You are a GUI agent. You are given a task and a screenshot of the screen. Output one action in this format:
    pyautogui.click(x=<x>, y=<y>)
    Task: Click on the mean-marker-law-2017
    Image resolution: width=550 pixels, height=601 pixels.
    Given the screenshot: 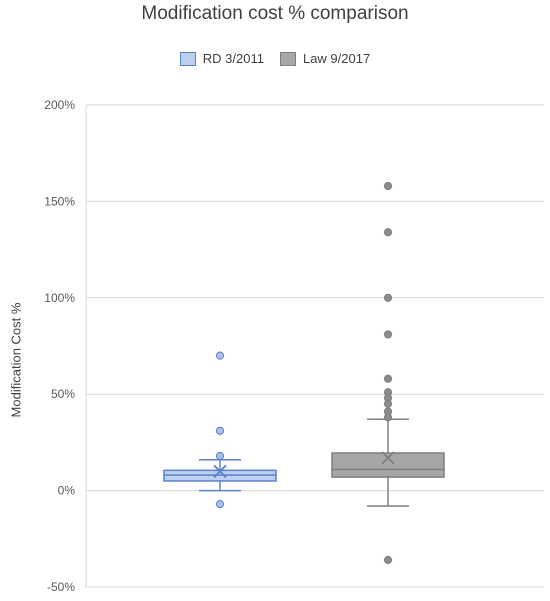 What is the action you would take?
    pyautogui.click(x=388, y=458)
    